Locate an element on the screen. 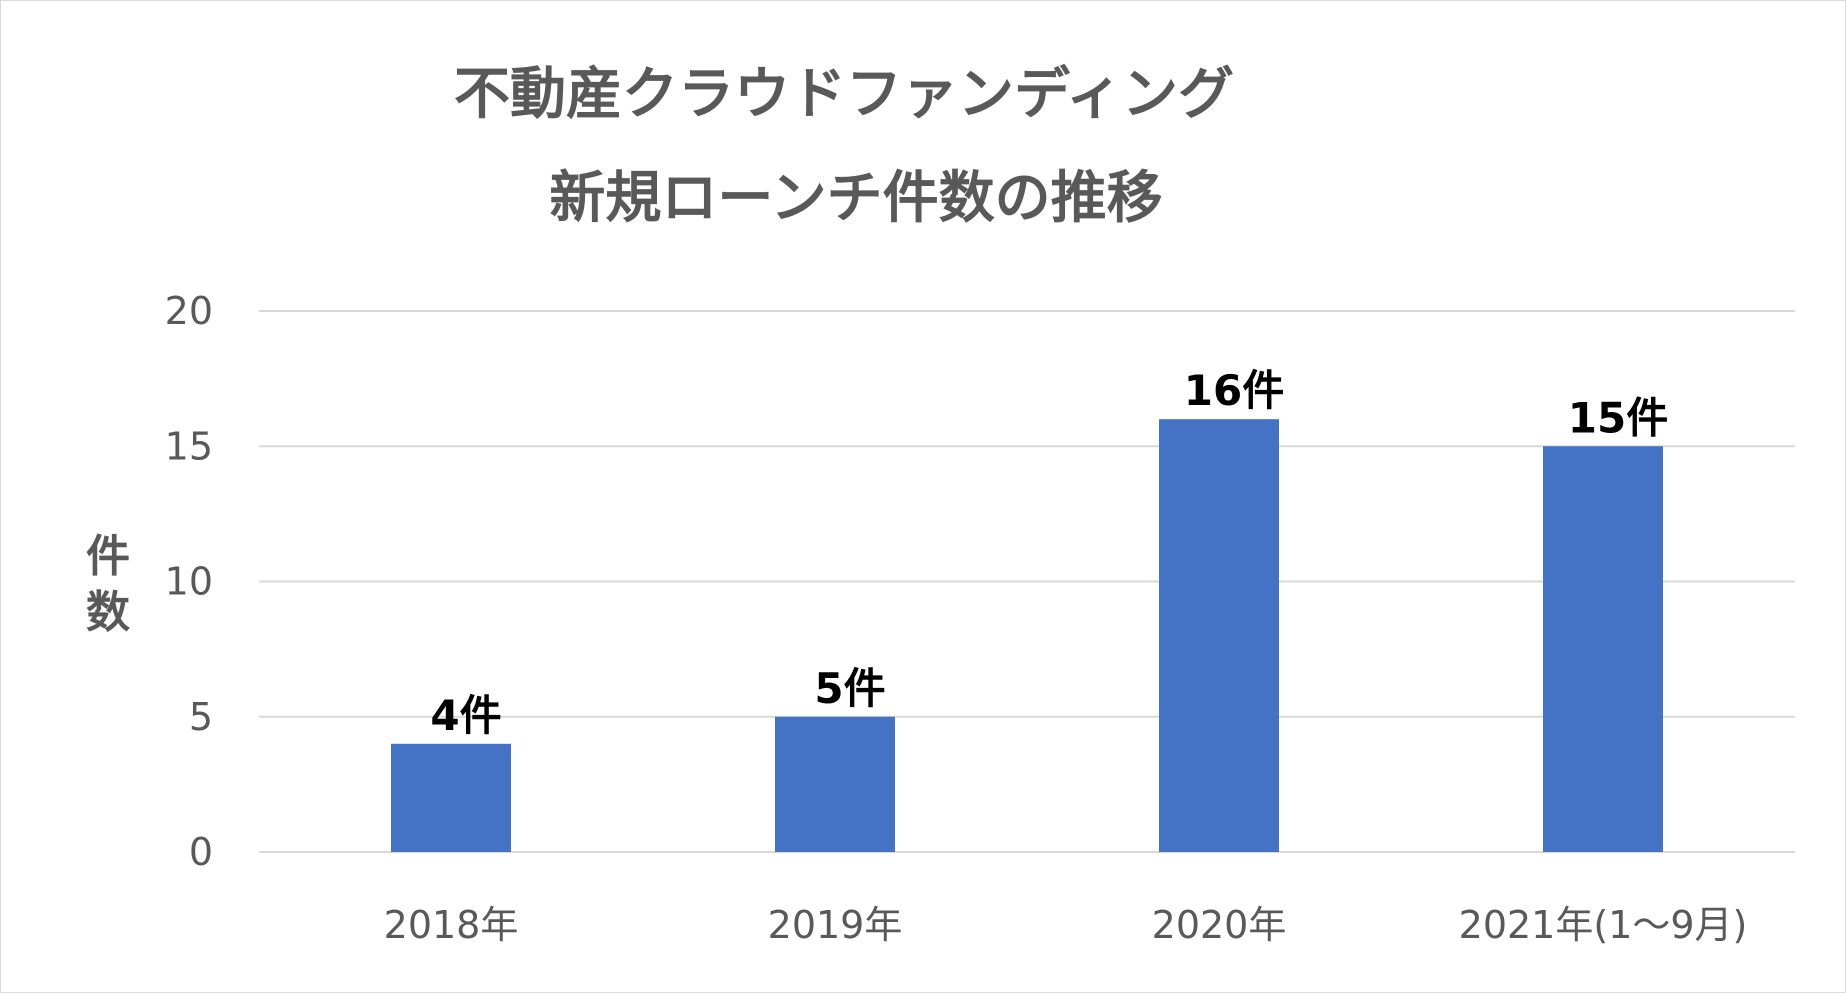  chart-title-line-1: 不動産クラウドファンディング is located at coordinates (844, 94).